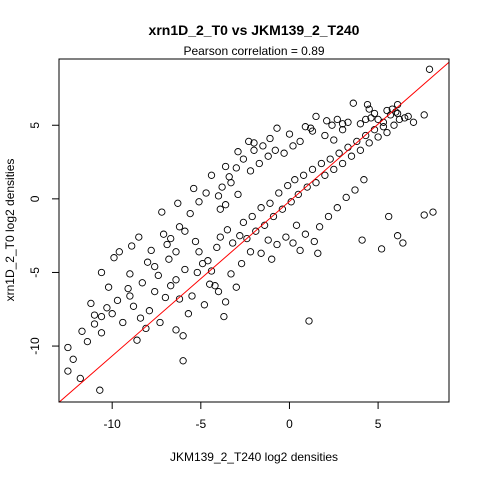  I want to click on x-tick-label: -5, so click(200, 424).